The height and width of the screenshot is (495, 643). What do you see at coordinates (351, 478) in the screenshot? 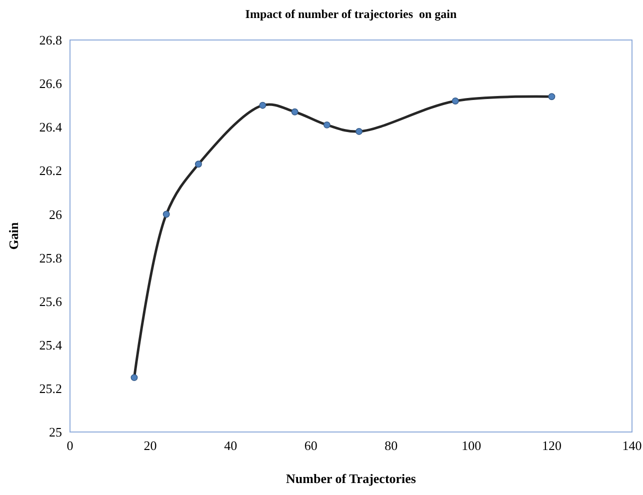
I see `x-axis-title: Number of Trajectories` at bounding box center [351, 478].